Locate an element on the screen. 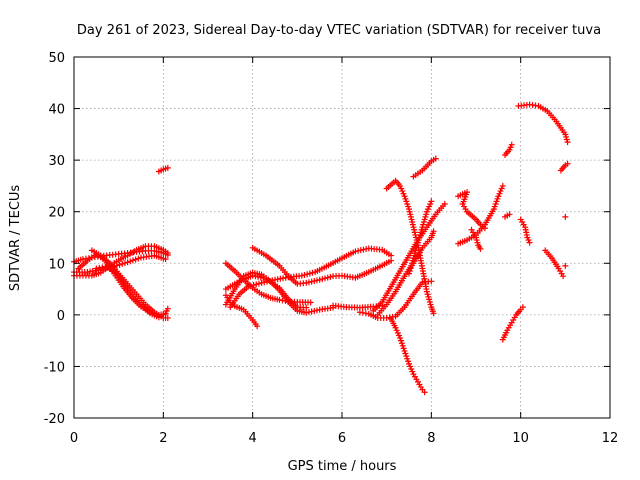 The height and width of the screenshot is (480, 640). x-tick-label: 8 is located at coordinates (431, 438).